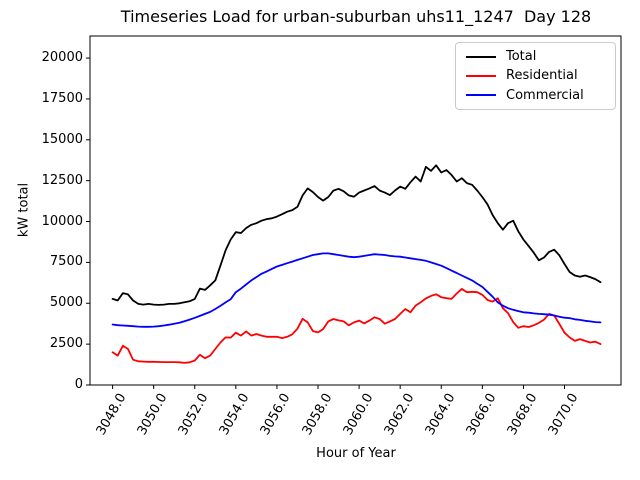 This screenshot has height=480, width=640. Describe the element at coordinates (78, 384) in the screenshot. I see `y-tick-label: 0` at that location.